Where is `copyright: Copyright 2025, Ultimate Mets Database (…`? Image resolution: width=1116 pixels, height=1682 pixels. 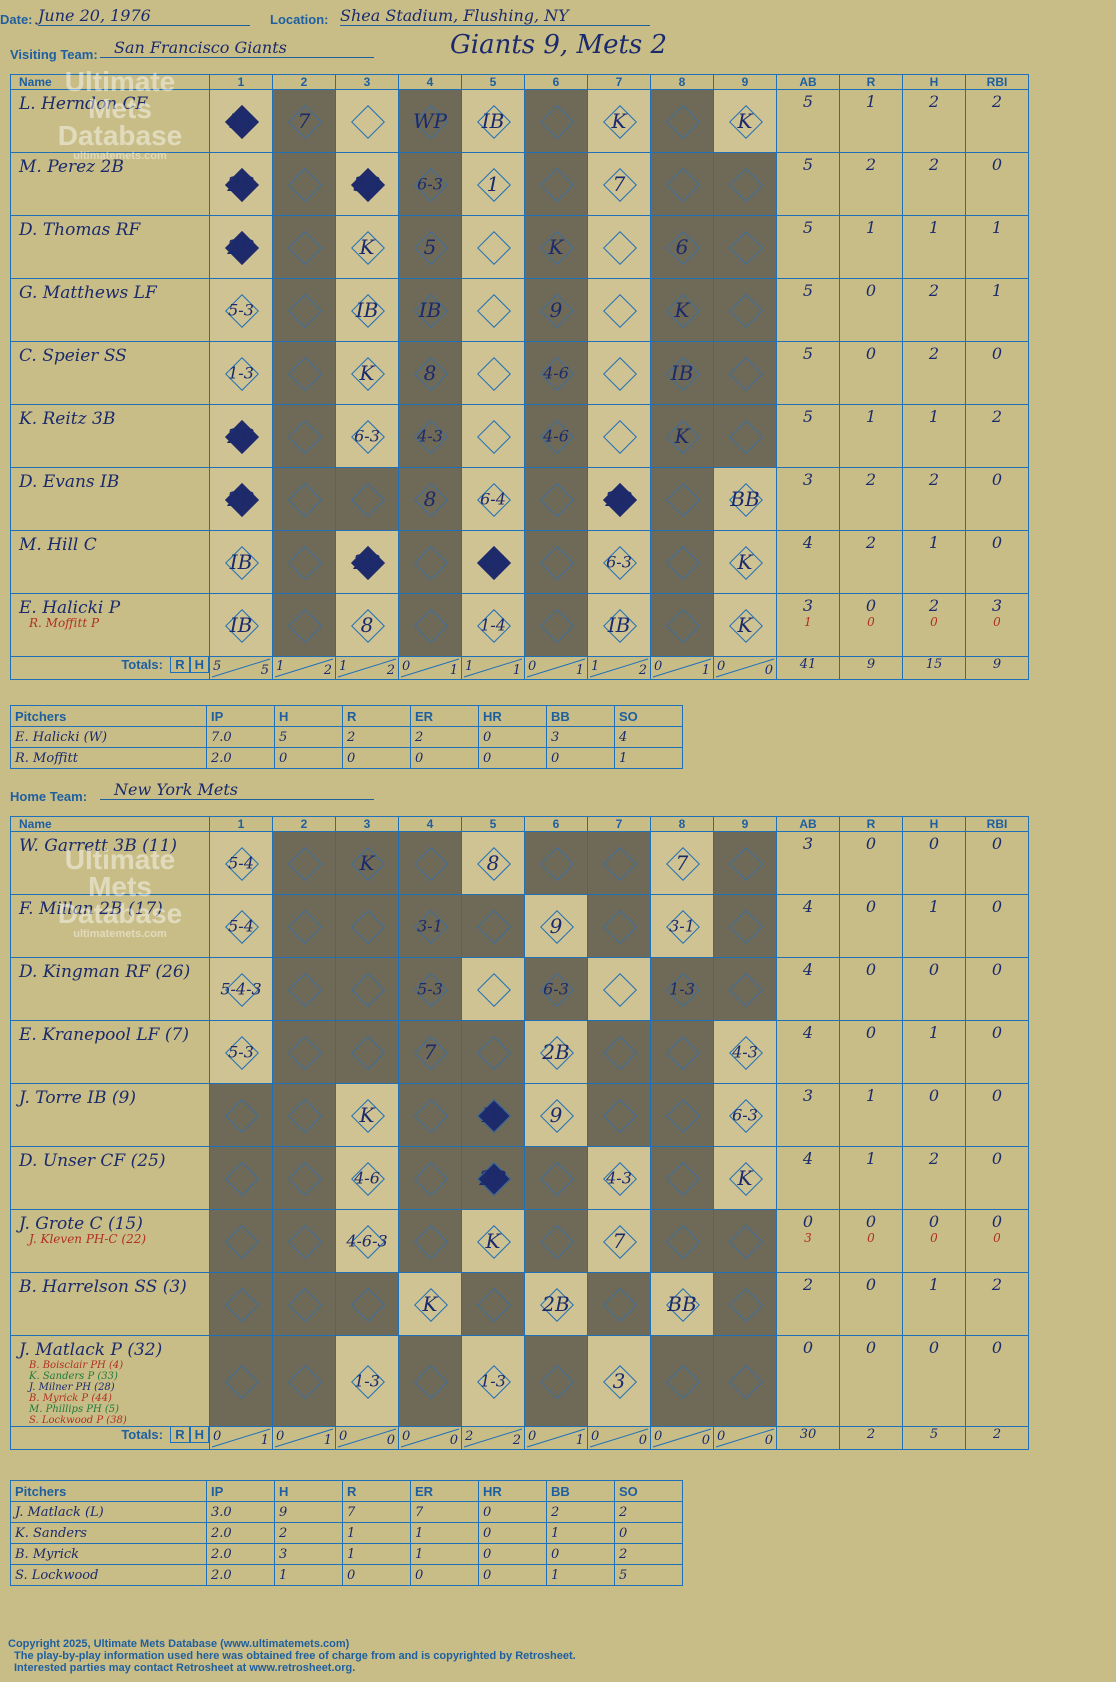 copyright: Copyright 2025, Ultimate Mets Database (… is located at coordinates (179, 1644).